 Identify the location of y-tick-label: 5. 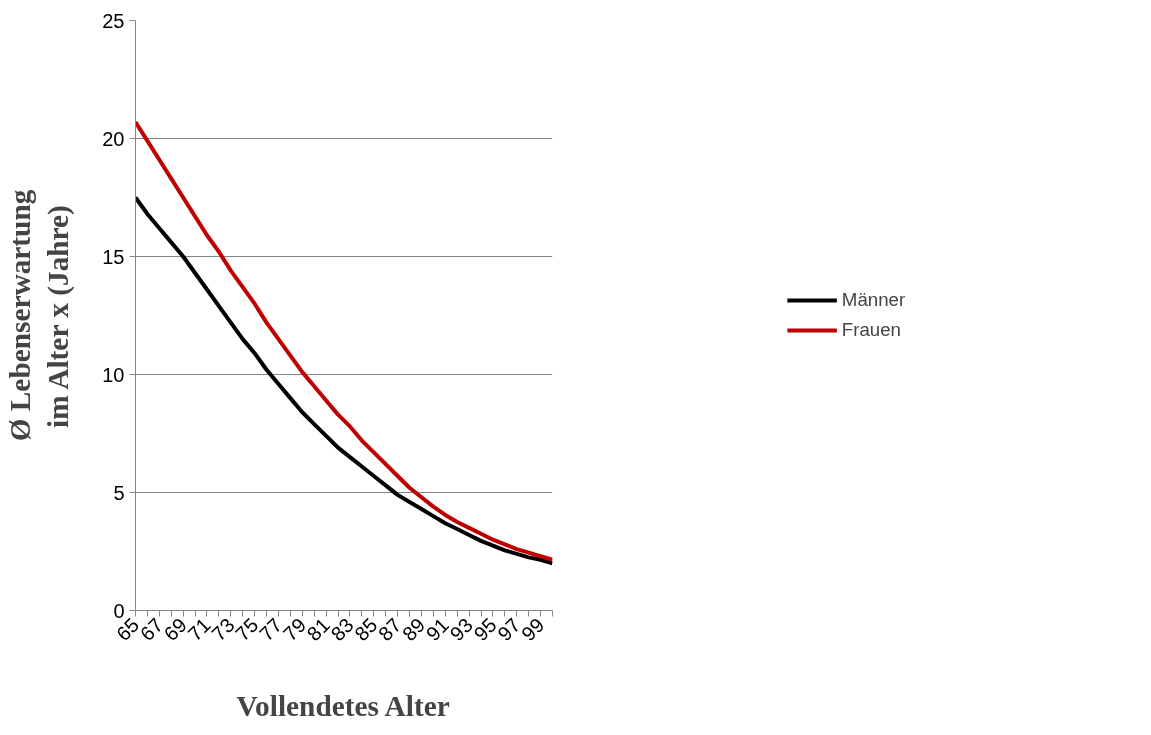
(119, 492).